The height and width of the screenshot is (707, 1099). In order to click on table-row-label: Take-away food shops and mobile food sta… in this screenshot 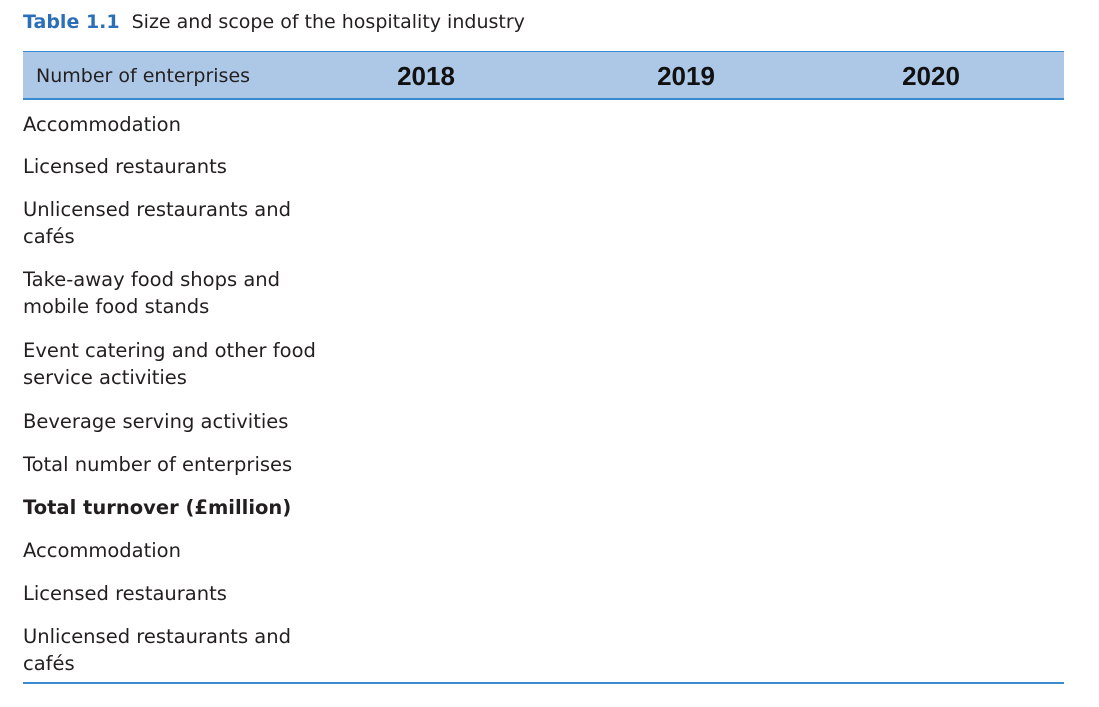, I will do `click(152, 293)`.